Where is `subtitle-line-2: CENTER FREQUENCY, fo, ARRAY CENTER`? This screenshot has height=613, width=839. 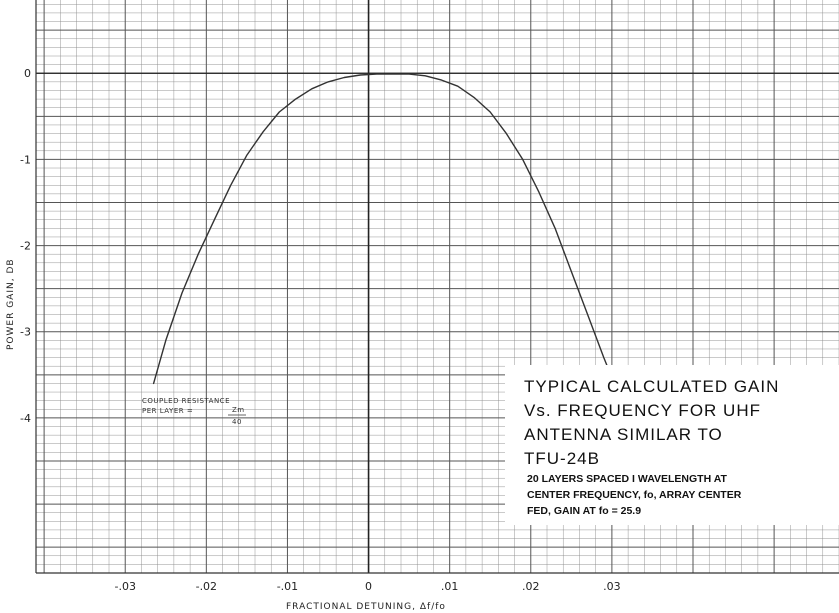
subtitle-line-2: CENTER FREQUENCY, fo, ARRAY CENTER is located at coordinates (634, 495).